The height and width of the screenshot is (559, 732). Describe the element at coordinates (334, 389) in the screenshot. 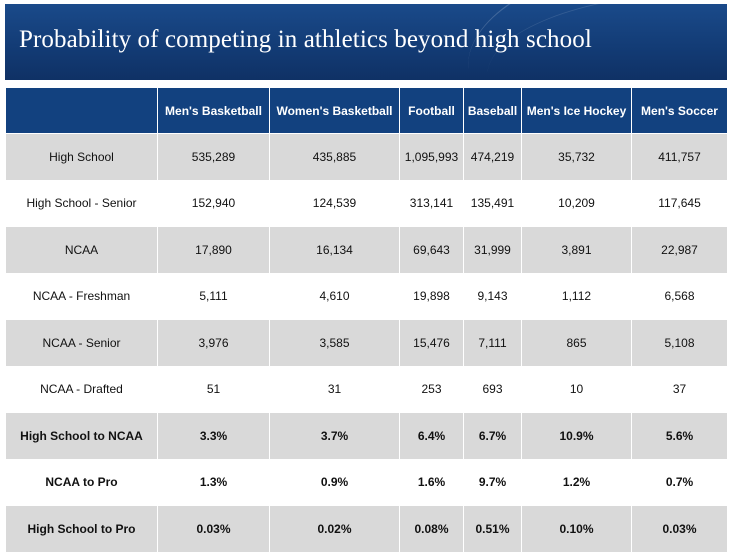

I see `table-cell: 31` at that location.